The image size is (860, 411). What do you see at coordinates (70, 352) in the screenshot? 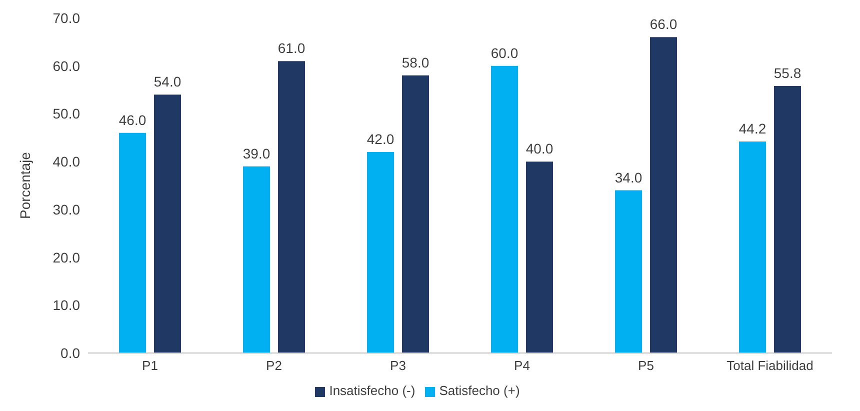
I see `y-tick-label: 0.0` at bounding box center [70, 352].